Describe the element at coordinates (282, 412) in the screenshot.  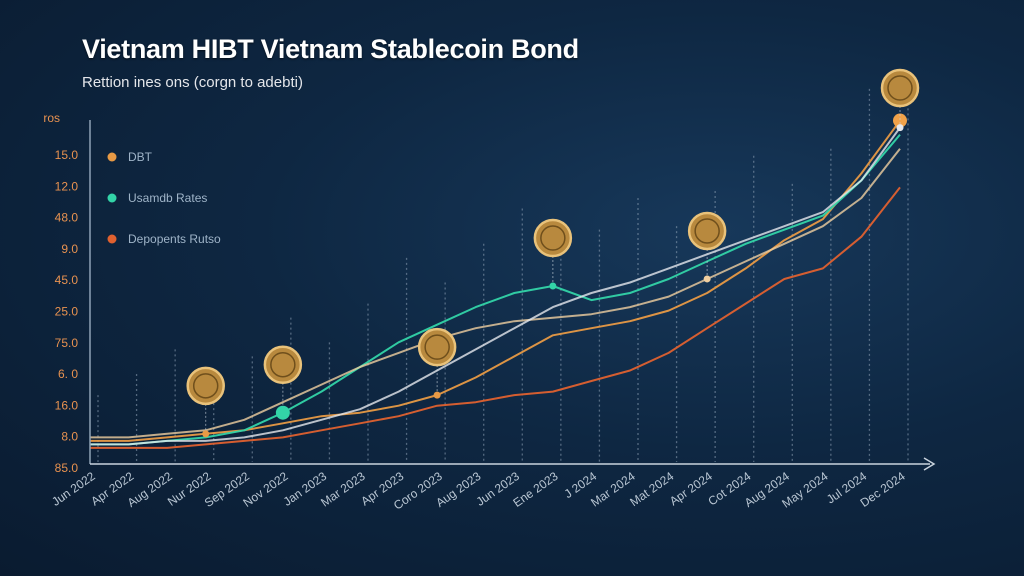
I see `highlight-point` at that location.